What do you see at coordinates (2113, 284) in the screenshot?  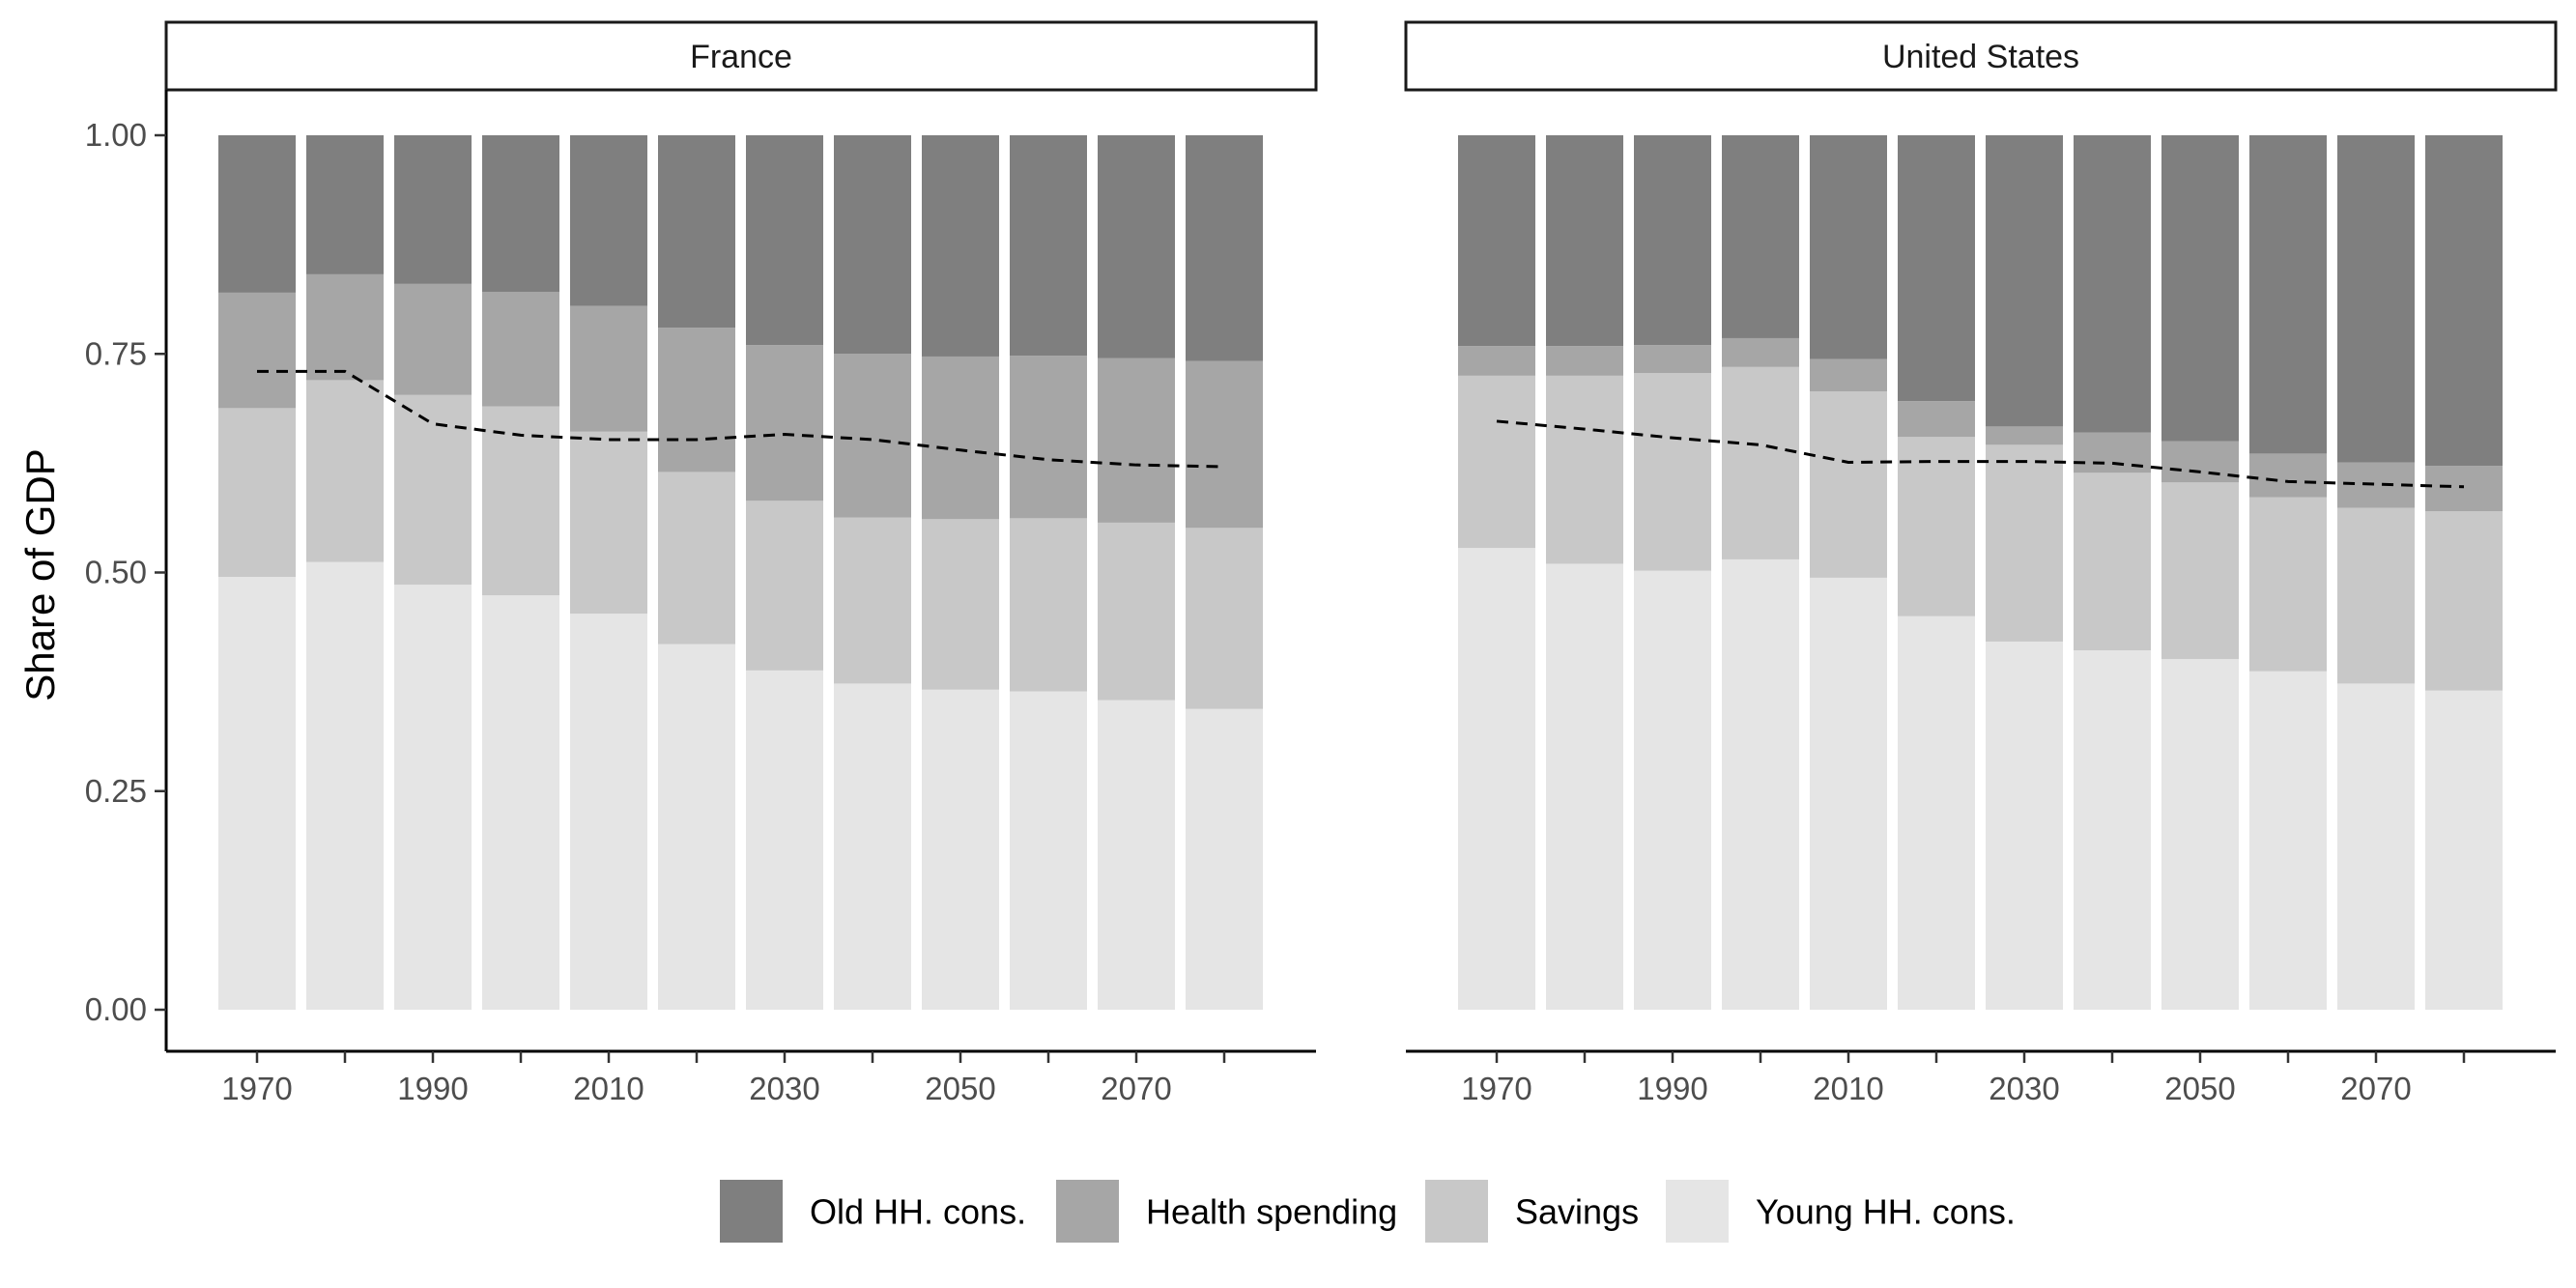 I see `bar-old-hh-cons-2040` at bounding box center [2113, 284].